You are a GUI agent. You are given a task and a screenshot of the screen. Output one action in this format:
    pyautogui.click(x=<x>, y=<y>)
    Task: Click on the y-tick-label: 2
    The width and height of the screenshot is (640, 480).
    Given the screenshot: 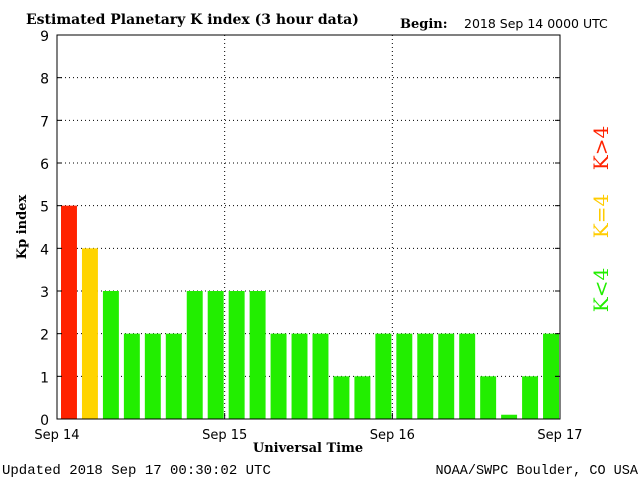 What is the action you would take?
    pyautogui.click(x=44, y=336)
    